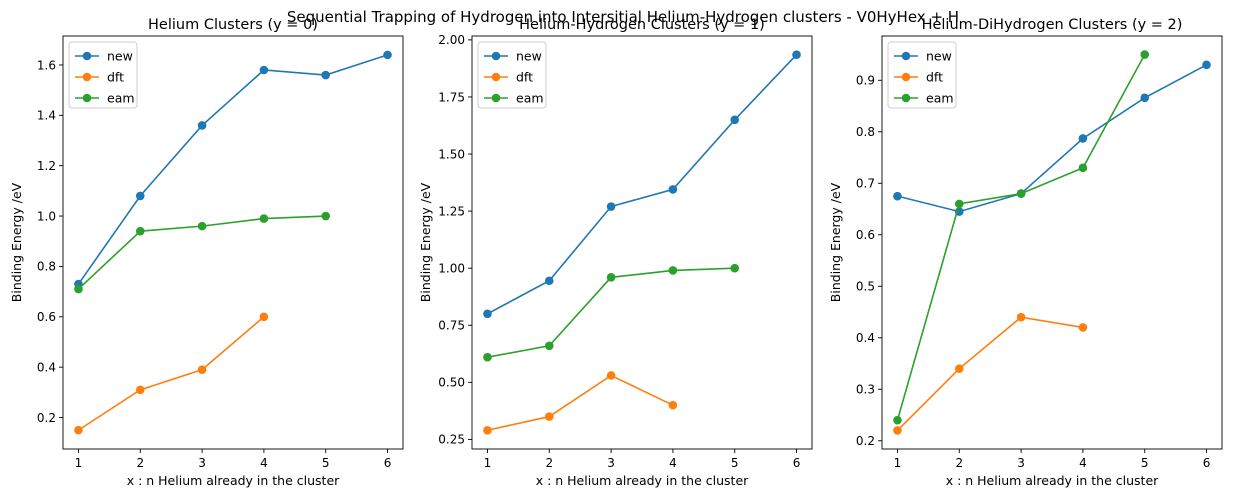  Describe the element at coordinates (46, 166) in the screenshot. I see `y-tick-label: 1.2` at that location.